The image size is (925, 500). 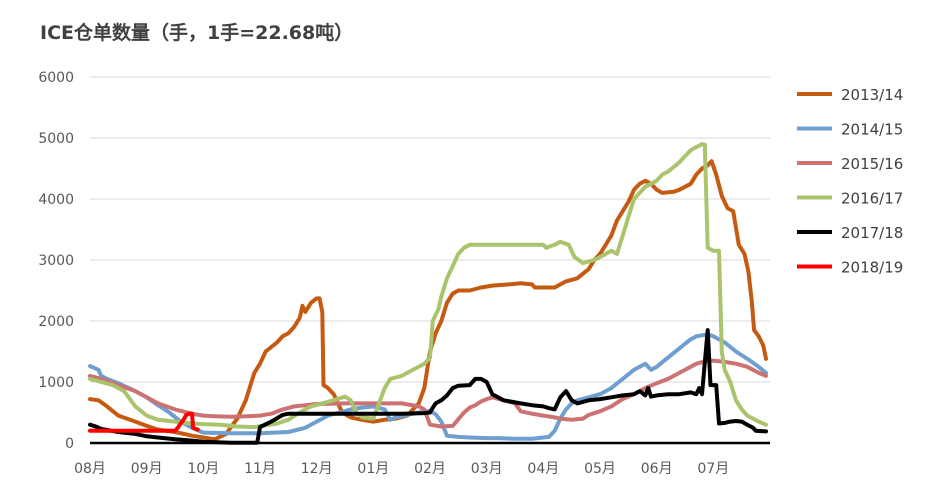 What do you see at coordinates (487, 469) in the screenshot?
I see `x-tick-label: 03月` at bounding box center [487, 469].